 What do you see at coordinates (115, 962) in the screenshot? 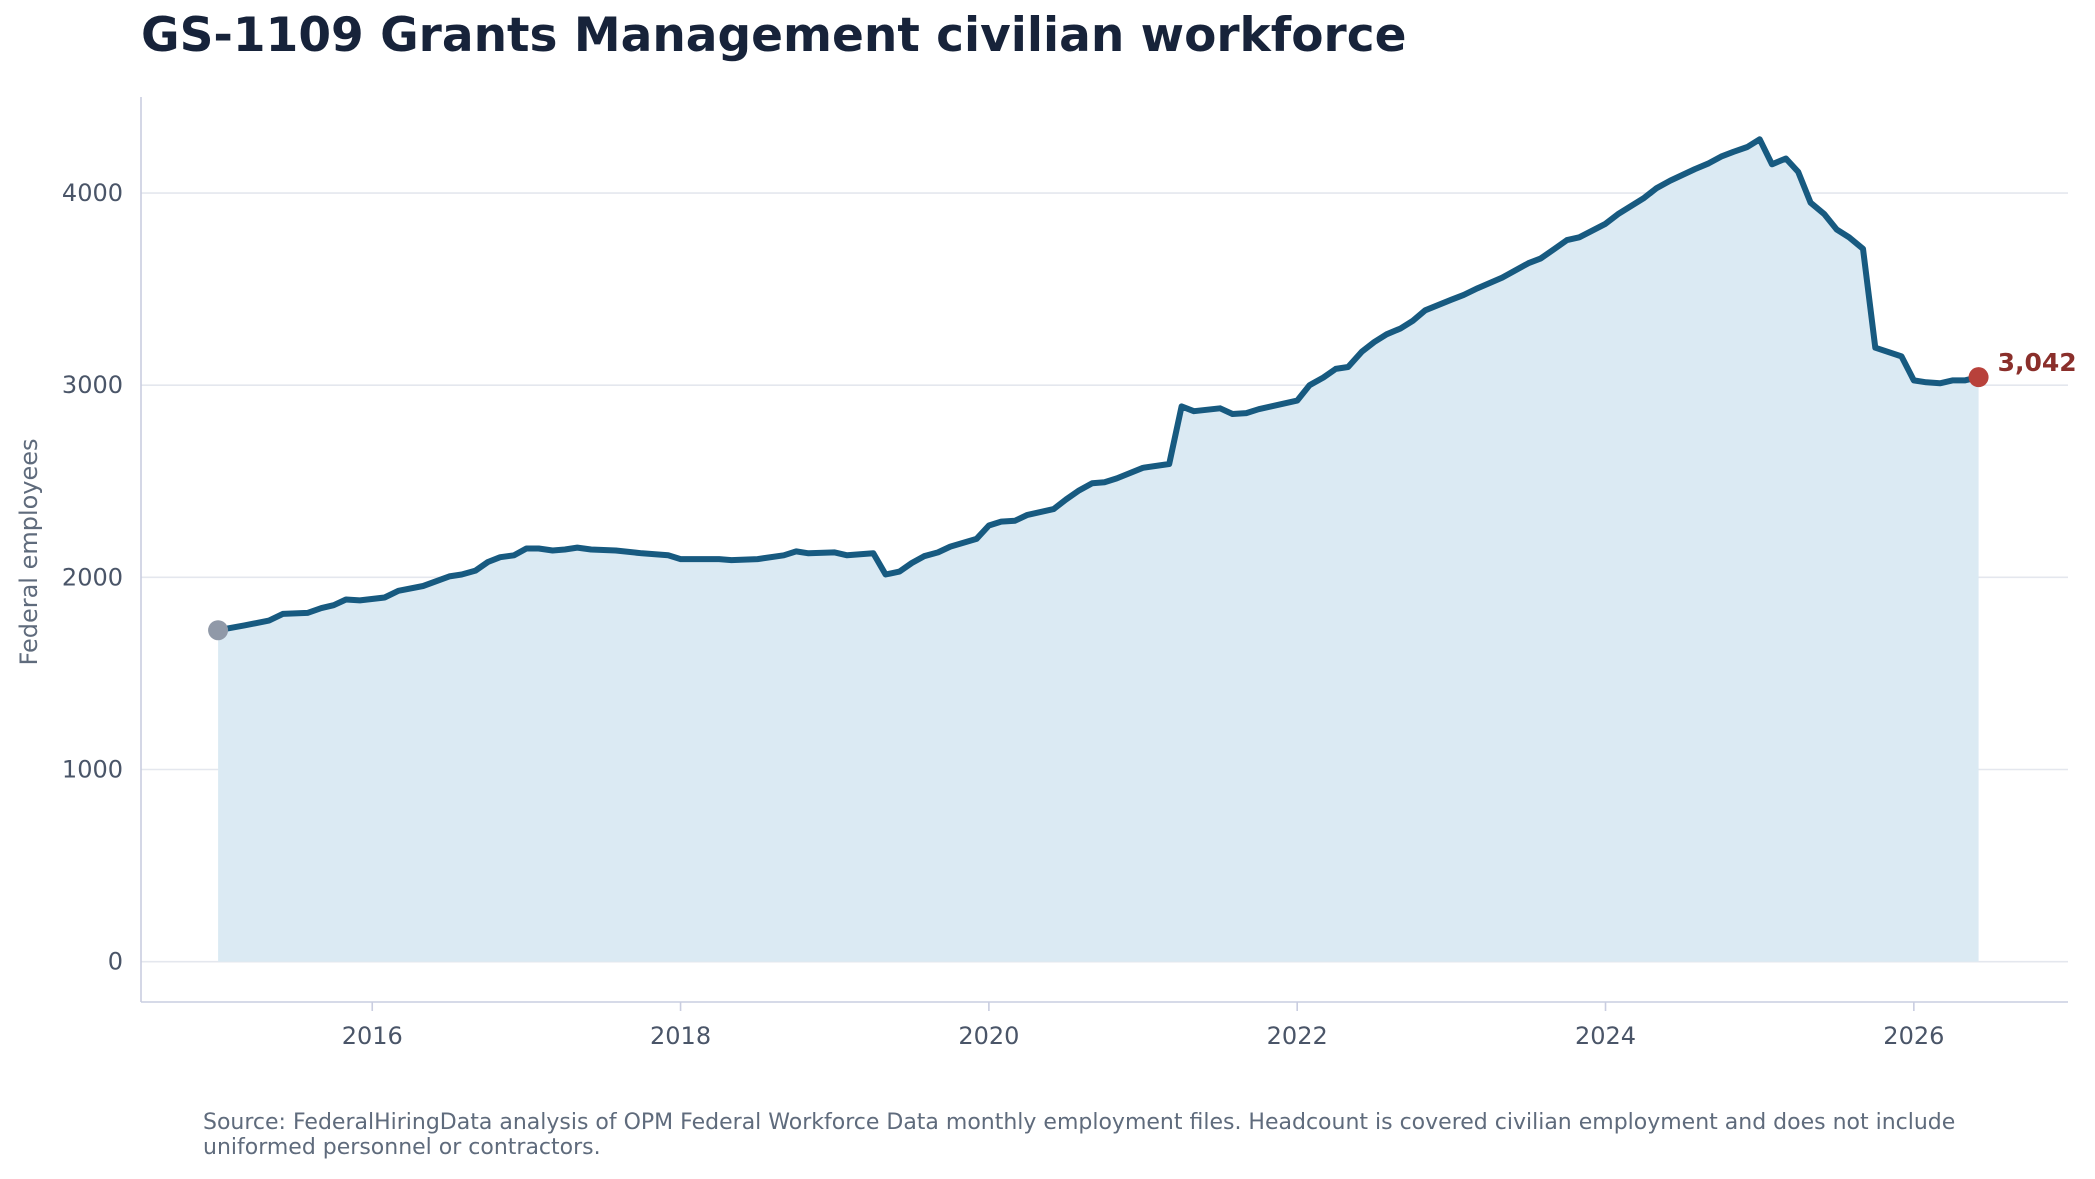
I see `y-tick-label: 0` at bounding box center [115, 962].